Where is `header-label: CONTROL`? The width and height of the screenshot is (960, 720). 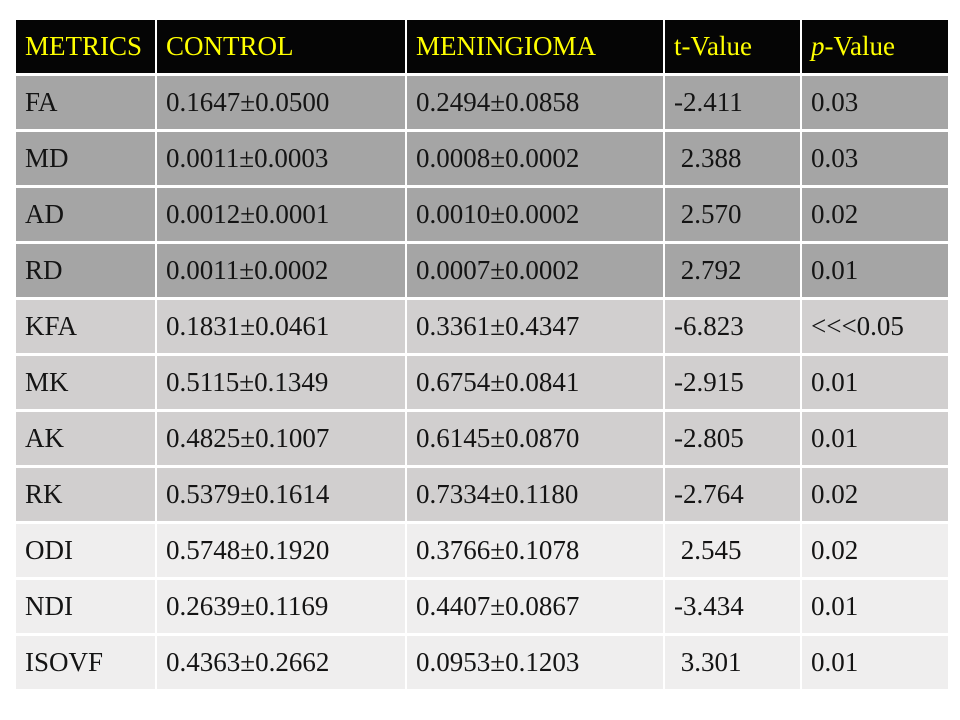 header-label: CONTROL is located at coordinates (230, 46).